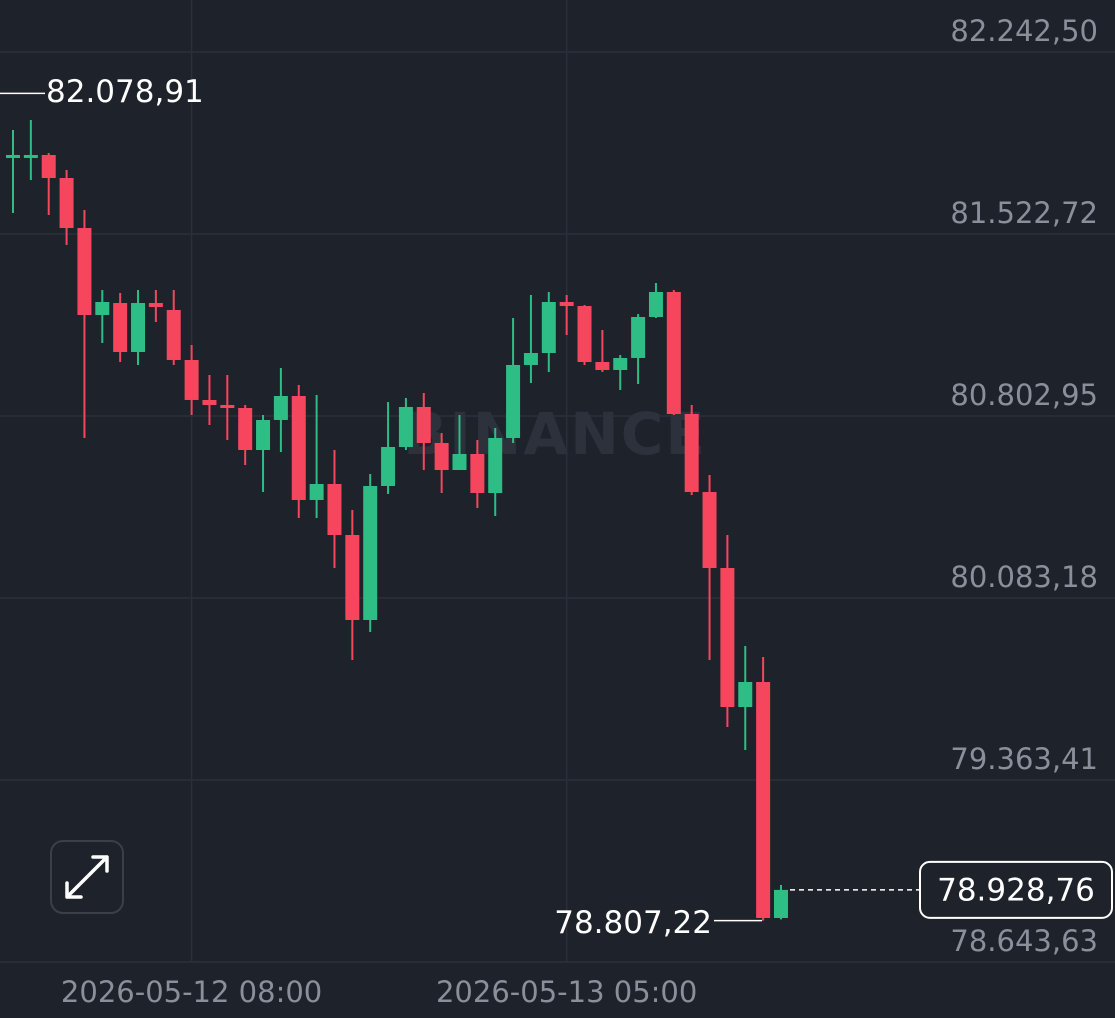  Describe the element at coordinates (1024, 395) in the screenshot. I see `y-tick-label: 80.802,95` at that location.